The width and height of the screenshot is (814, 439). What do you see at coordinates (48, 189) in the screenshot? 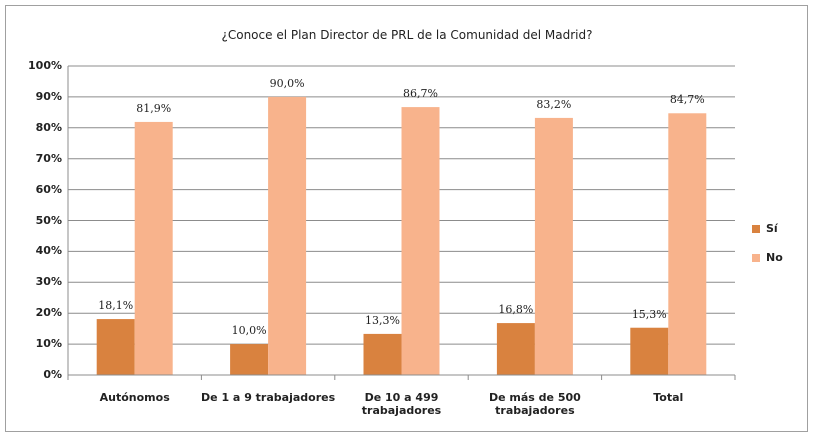
I see `y-tick-label: 60%` at bounding box center [48, 189].